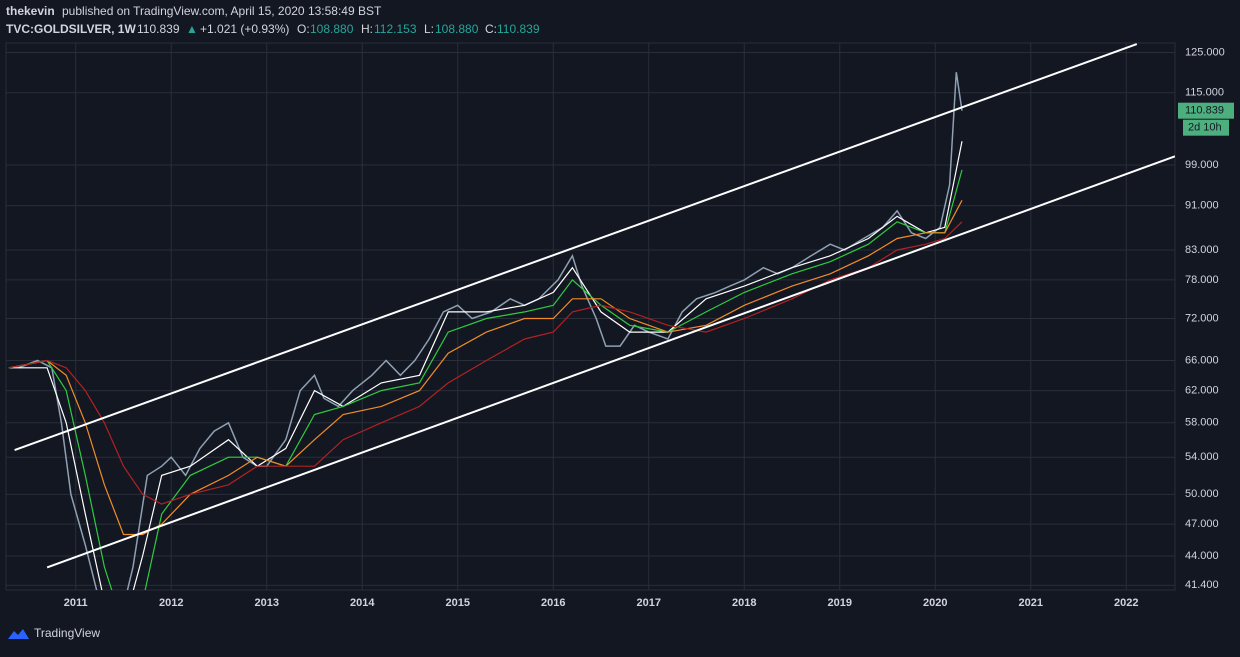 This screenshot has height=657, width=1240. I want to click on low-label: L:, so click(429, 29).